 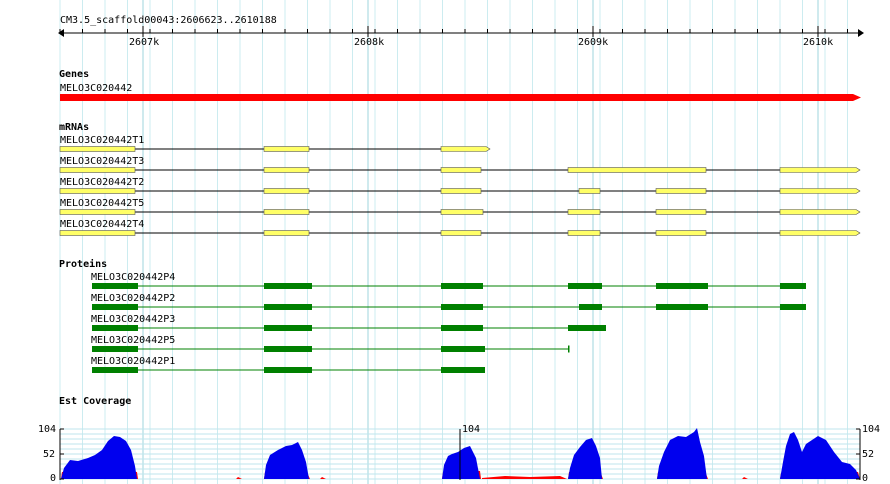 I want to click on protein-features, so click(x=449, y=328).